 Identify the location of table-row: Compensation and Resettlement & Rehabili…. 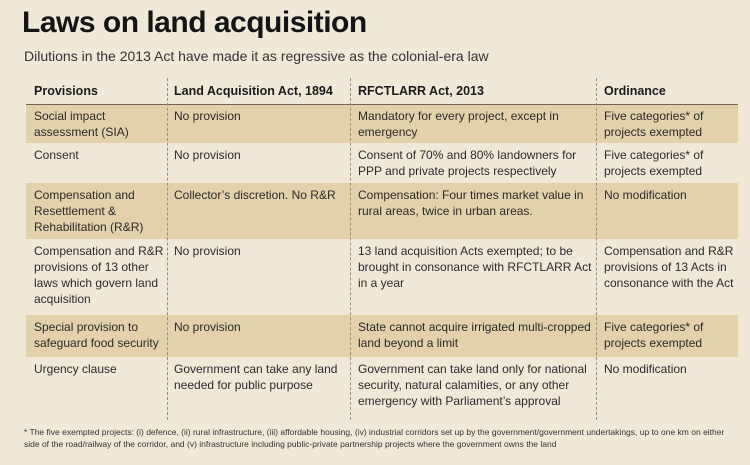
(382, 211).